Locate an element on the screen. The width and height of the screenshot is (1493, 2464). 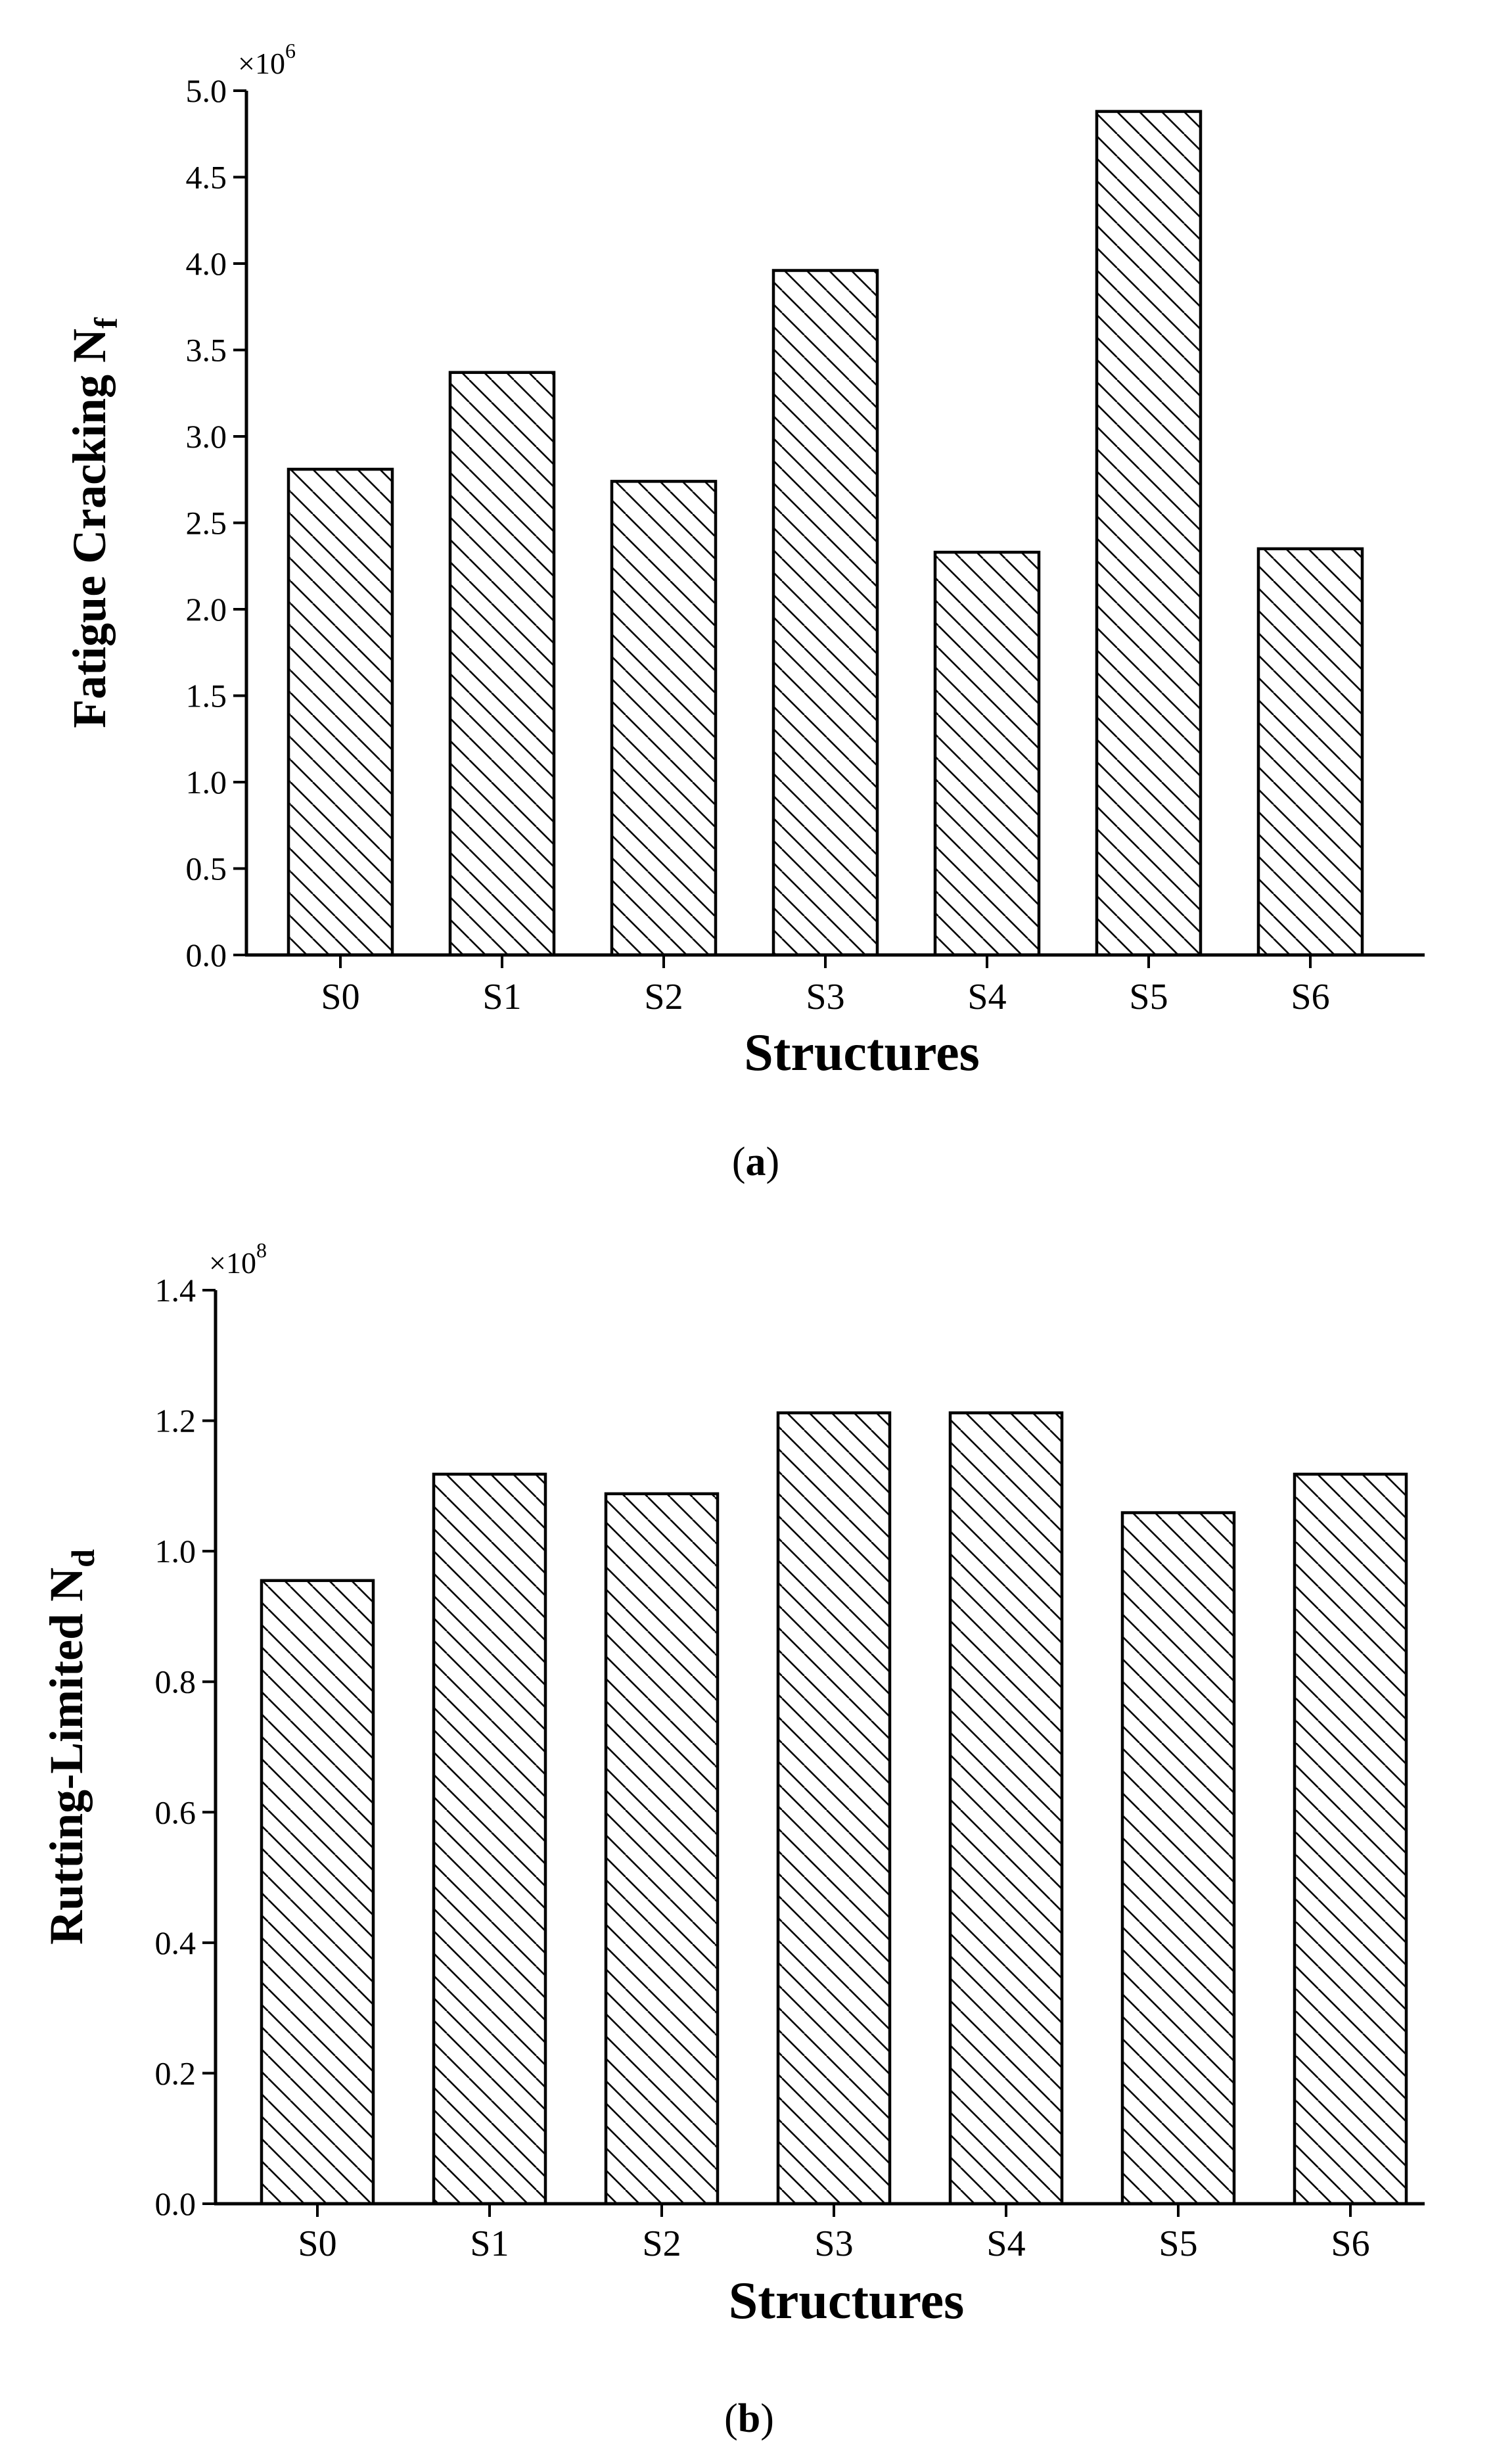
y-tick-label: 0.4 is located at coordinates (176, 1942).